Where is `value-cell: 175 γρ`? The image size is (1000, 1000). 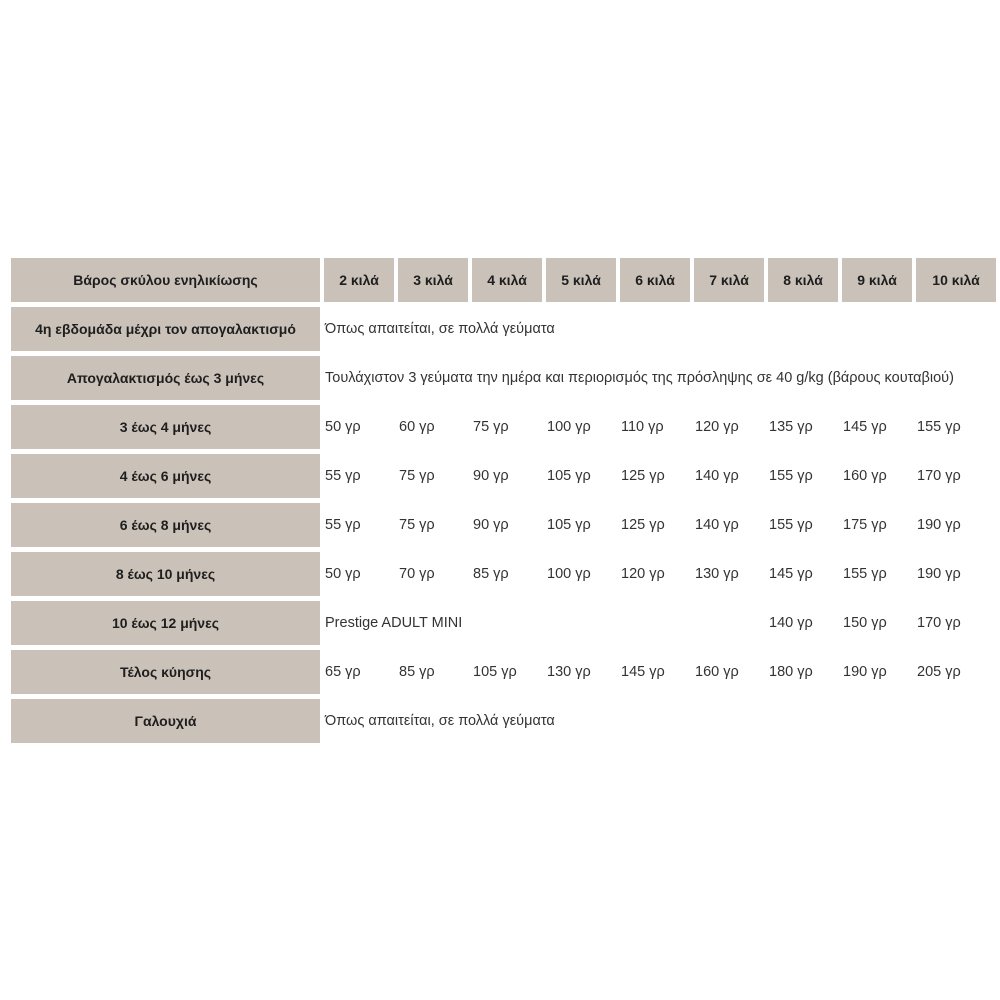 value-cell: 175 γρ is located at coordinates (865, 525).